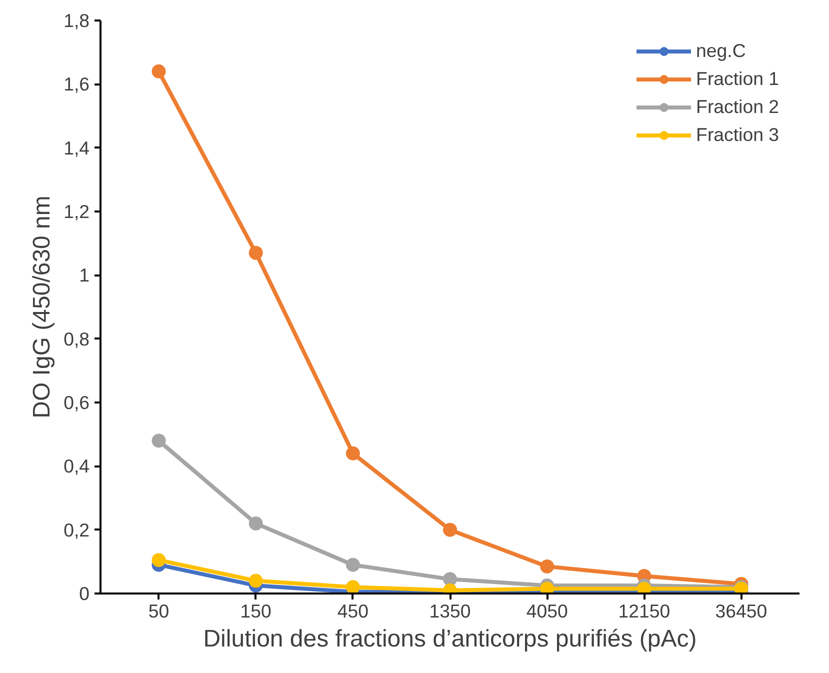  What do you see at coordinates (77, 211) in the screenshot?
I see `y-tick-label: 1,2` at bounding box center [77, 211].